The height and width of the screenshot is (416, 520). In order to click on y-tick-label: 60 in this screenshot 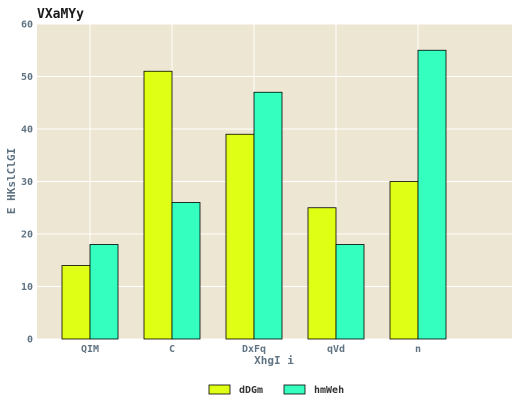, I will do `click(27, 25)`.